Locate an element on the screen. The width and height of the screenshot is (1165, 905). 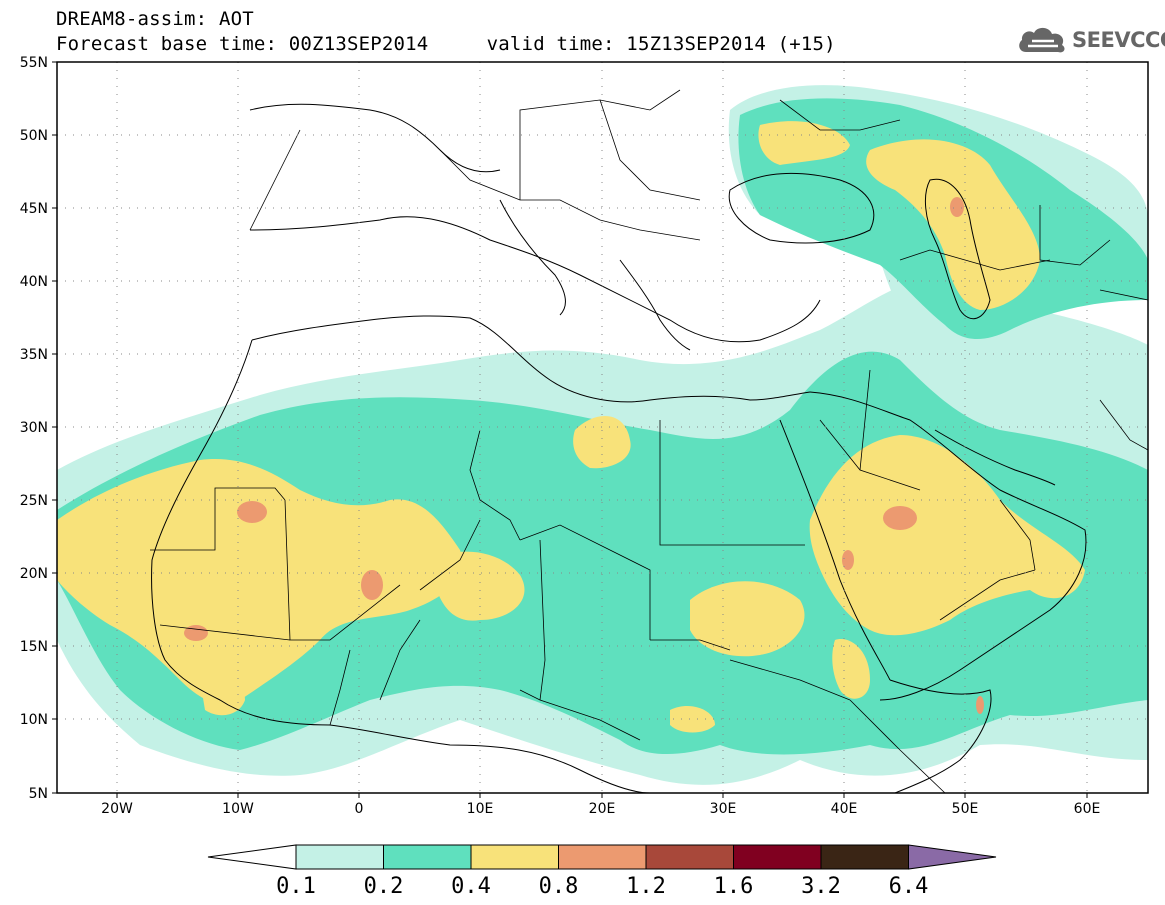
lon-label: 60E is located at coordinates (1087, 809).